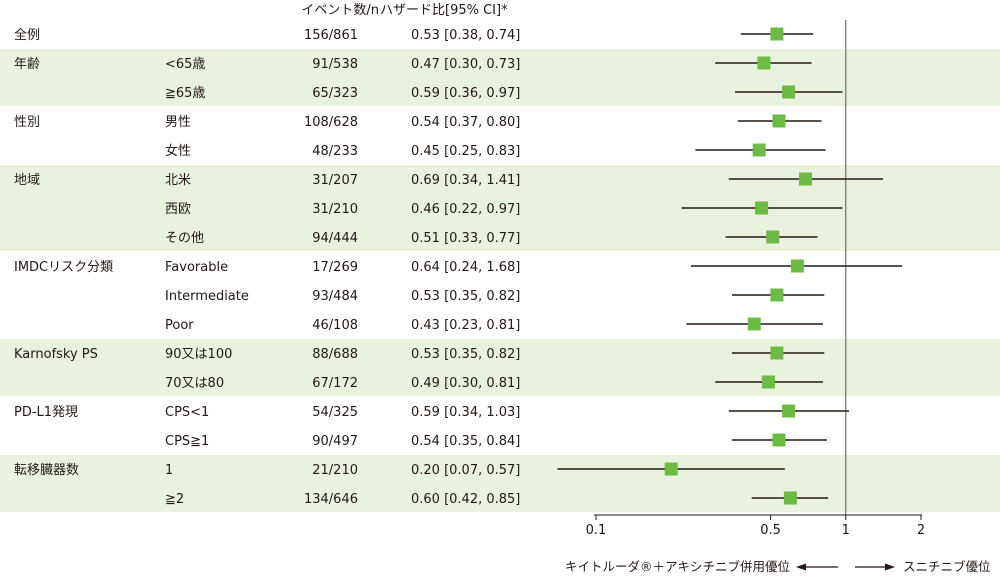  I want to click on hr-ci-value: 0.46 [0.22, 0.97], so click(465, 209).